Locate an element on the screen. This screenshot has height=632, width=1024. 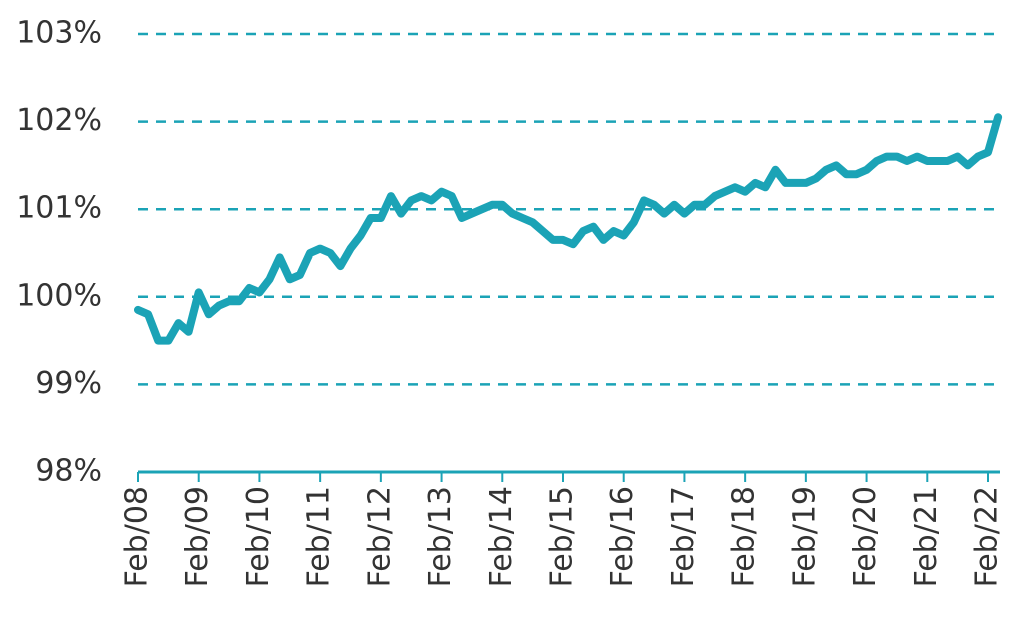
x-tick-label: Feb/19 is located at coordinates (804, 536).